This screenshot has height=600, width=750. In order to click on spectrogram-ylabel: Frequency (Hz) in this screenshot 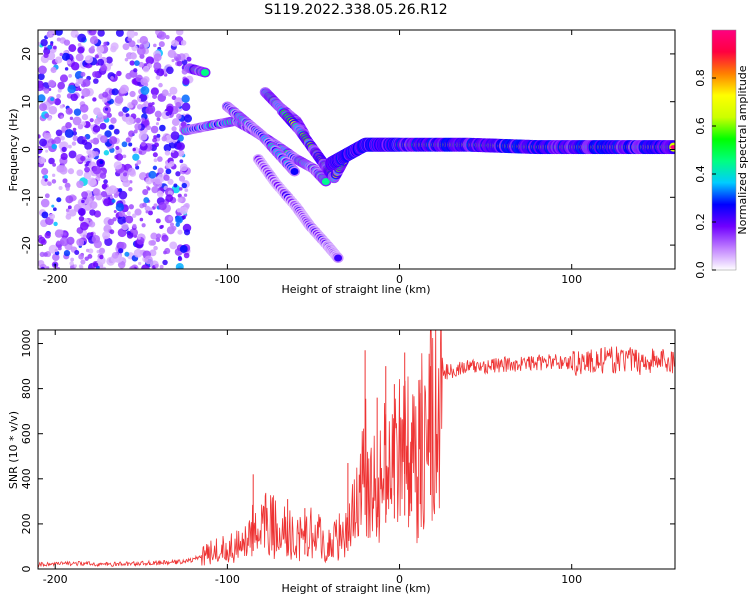, I will do `click(13, 150)`.